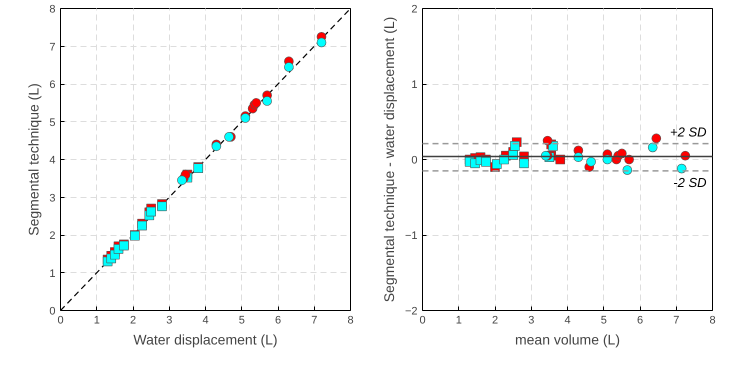 Image resolution: width=731 pixels, height=365 pixels. Describe the element at coordinates (567, 340) in the screenshot. I see `x-axis-title: mean volume (L)` at that location.